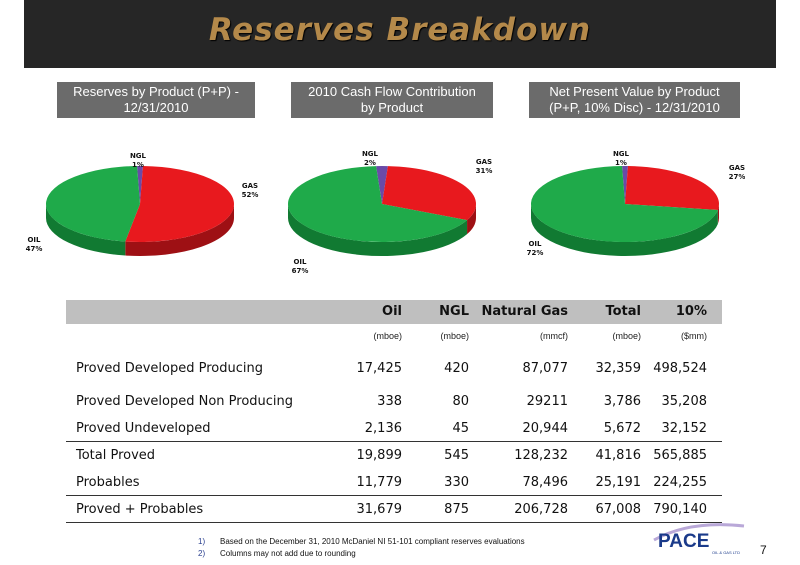  What do you see at coordinates (169, 368) in the screenshot?
I see `row-label: Proved Developed Producing` at bounding box center [169, 368].